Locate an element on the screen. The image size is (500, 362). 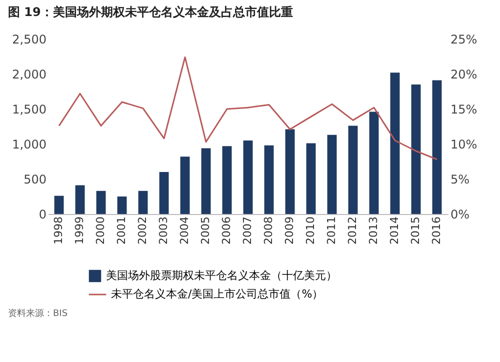
y2-tick-label: 25% is located at coordinates (464, 39).